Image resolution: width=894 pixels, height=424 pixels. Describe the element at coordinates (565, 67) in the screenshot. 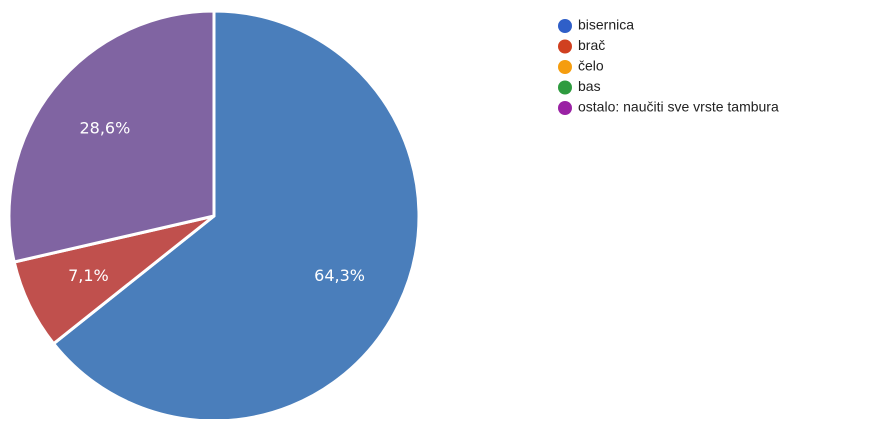

I see `legend-marker-celo` at that location.